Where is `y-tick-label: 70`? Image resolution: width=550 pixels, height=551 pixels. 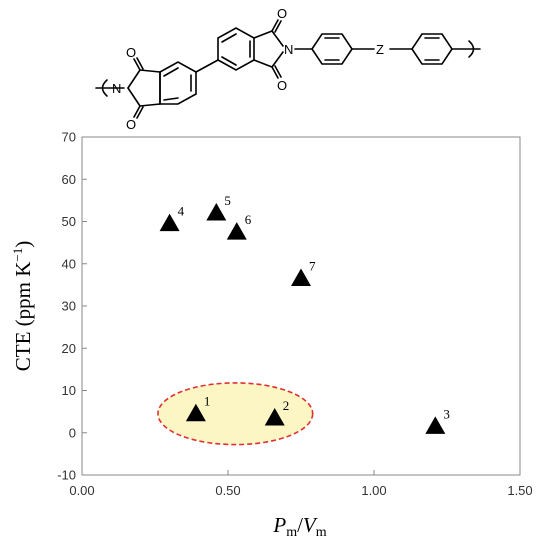
y-tick-label: 70 is located at coordinates (69, 137).